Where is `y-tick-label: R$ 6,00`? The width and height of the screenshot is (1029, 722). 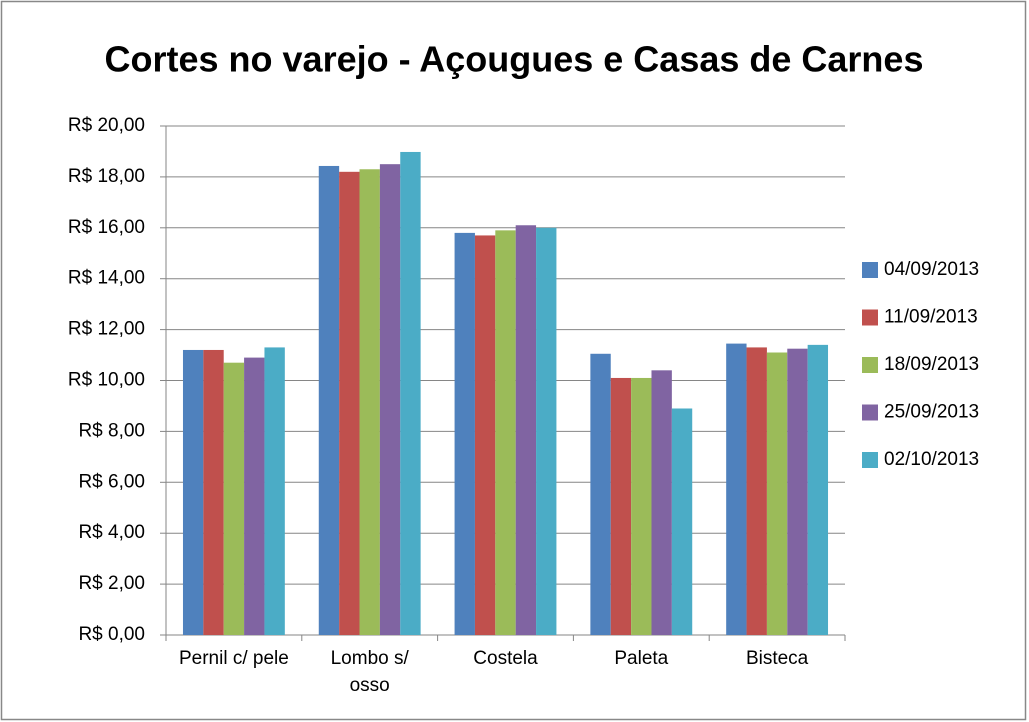 y-tick-label: R$ 6,00 is located at coordinates (111, 481).